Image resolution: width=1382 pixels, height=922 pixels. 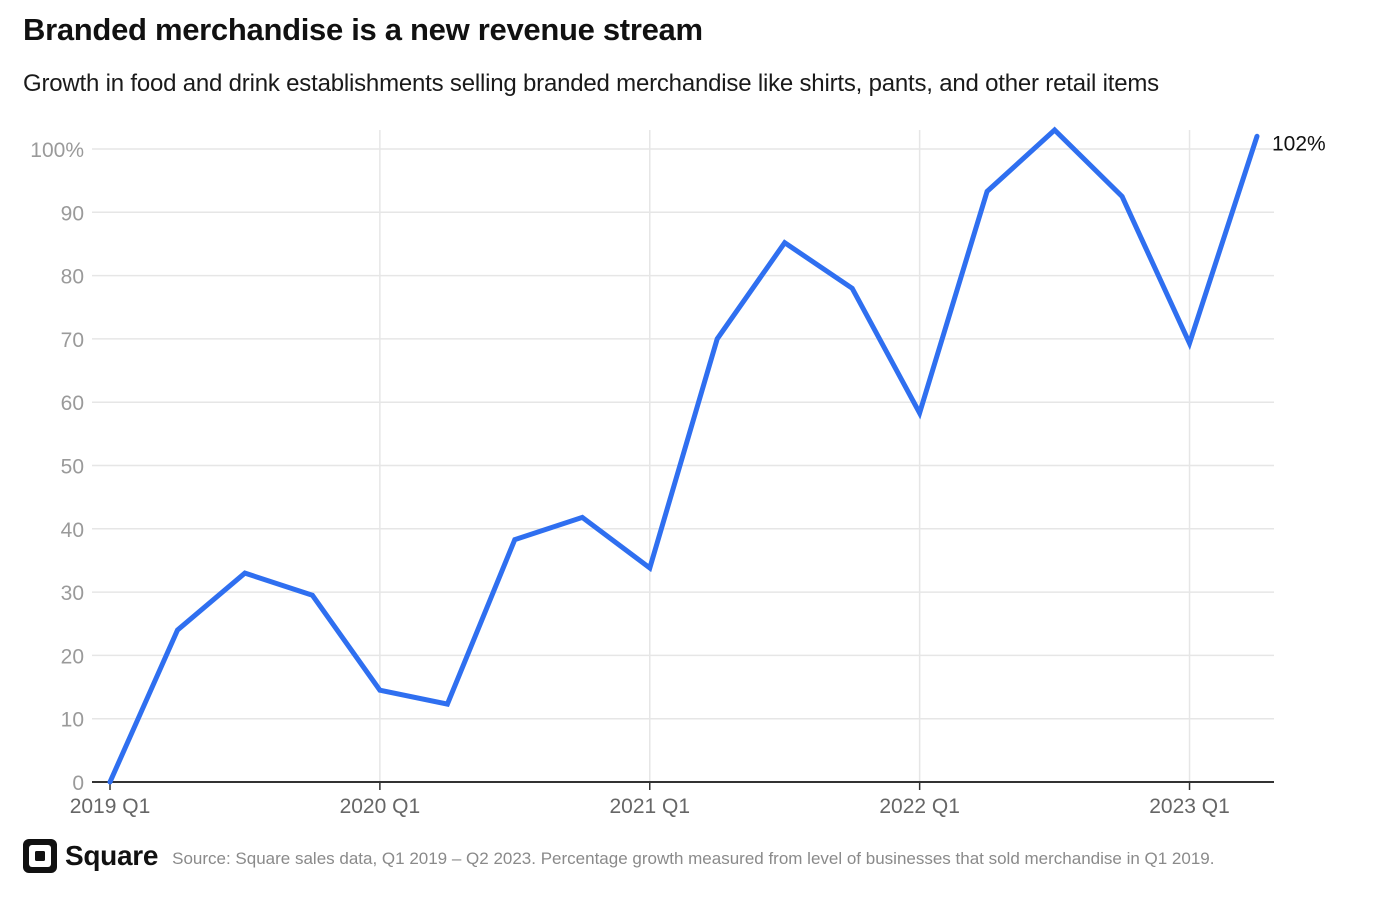 What do you see at coordinates (72, 467) in the screenshot?
I see `y-tick-label: 50` at bounding box center [72, 467].